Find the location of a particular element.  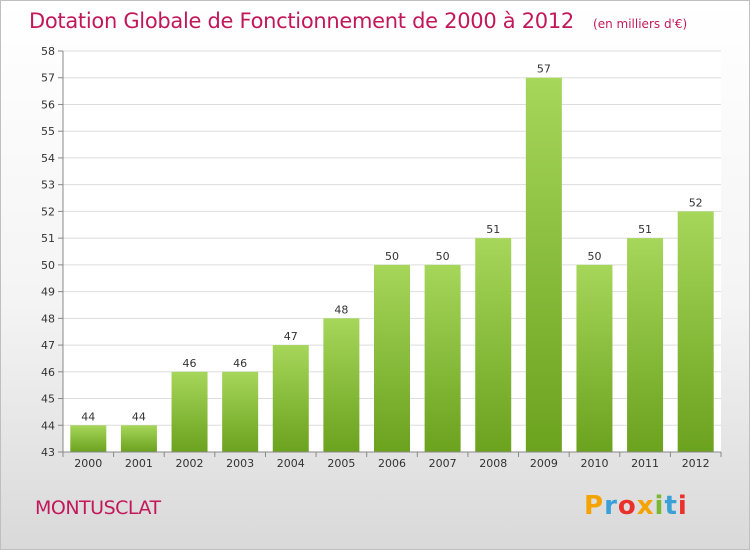

y-tick-label: 56 is located at coordinates (48, 104).